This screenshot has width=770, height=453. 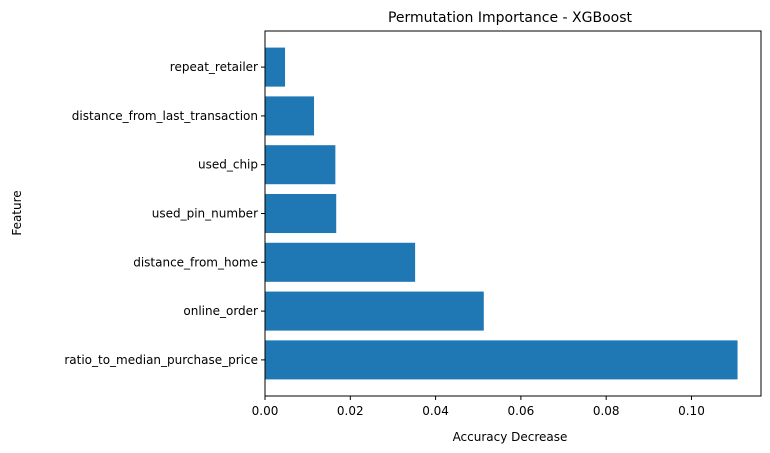 What do you see at coordinates (265, 411) in the screenshot?
I see `x-tick-label: 0.00` at bounding box center [265, 411].